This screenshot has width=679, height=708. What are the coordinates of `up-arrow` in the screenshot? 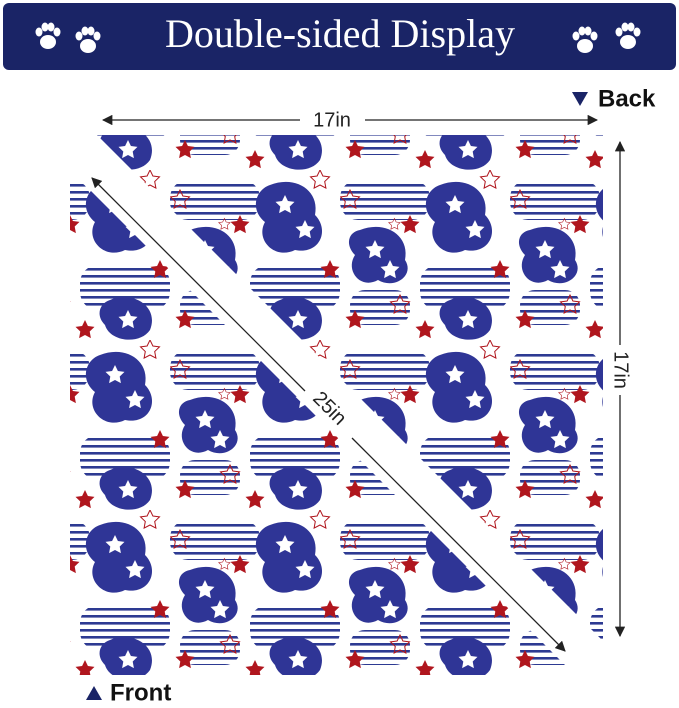 It's located at (94, 693).